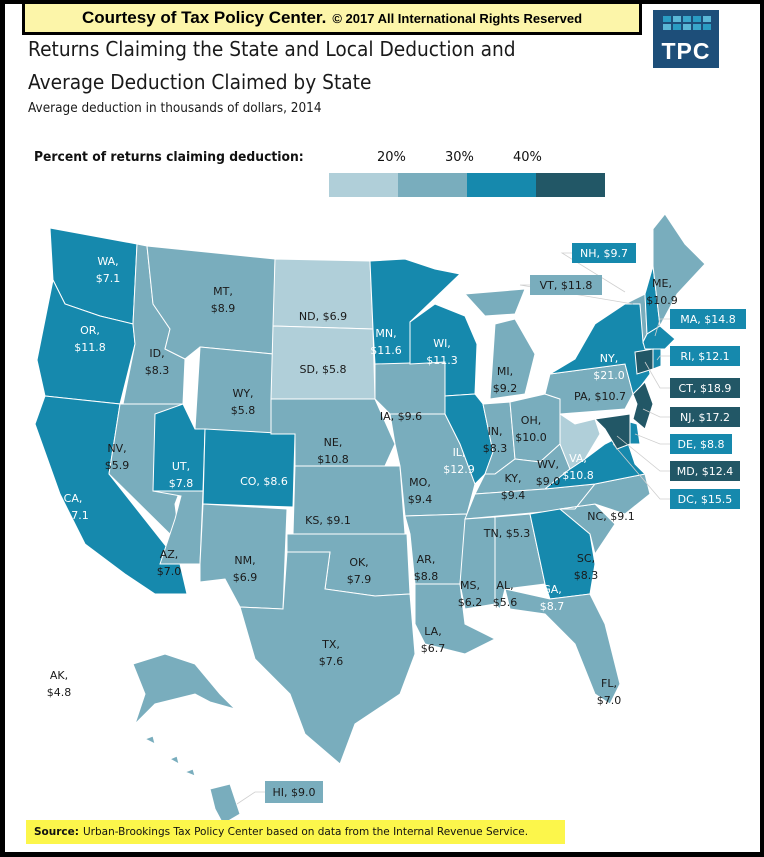 The image size is (764, 857). I want to click on state-label-text: KS, $9.1, so click(328, 520).